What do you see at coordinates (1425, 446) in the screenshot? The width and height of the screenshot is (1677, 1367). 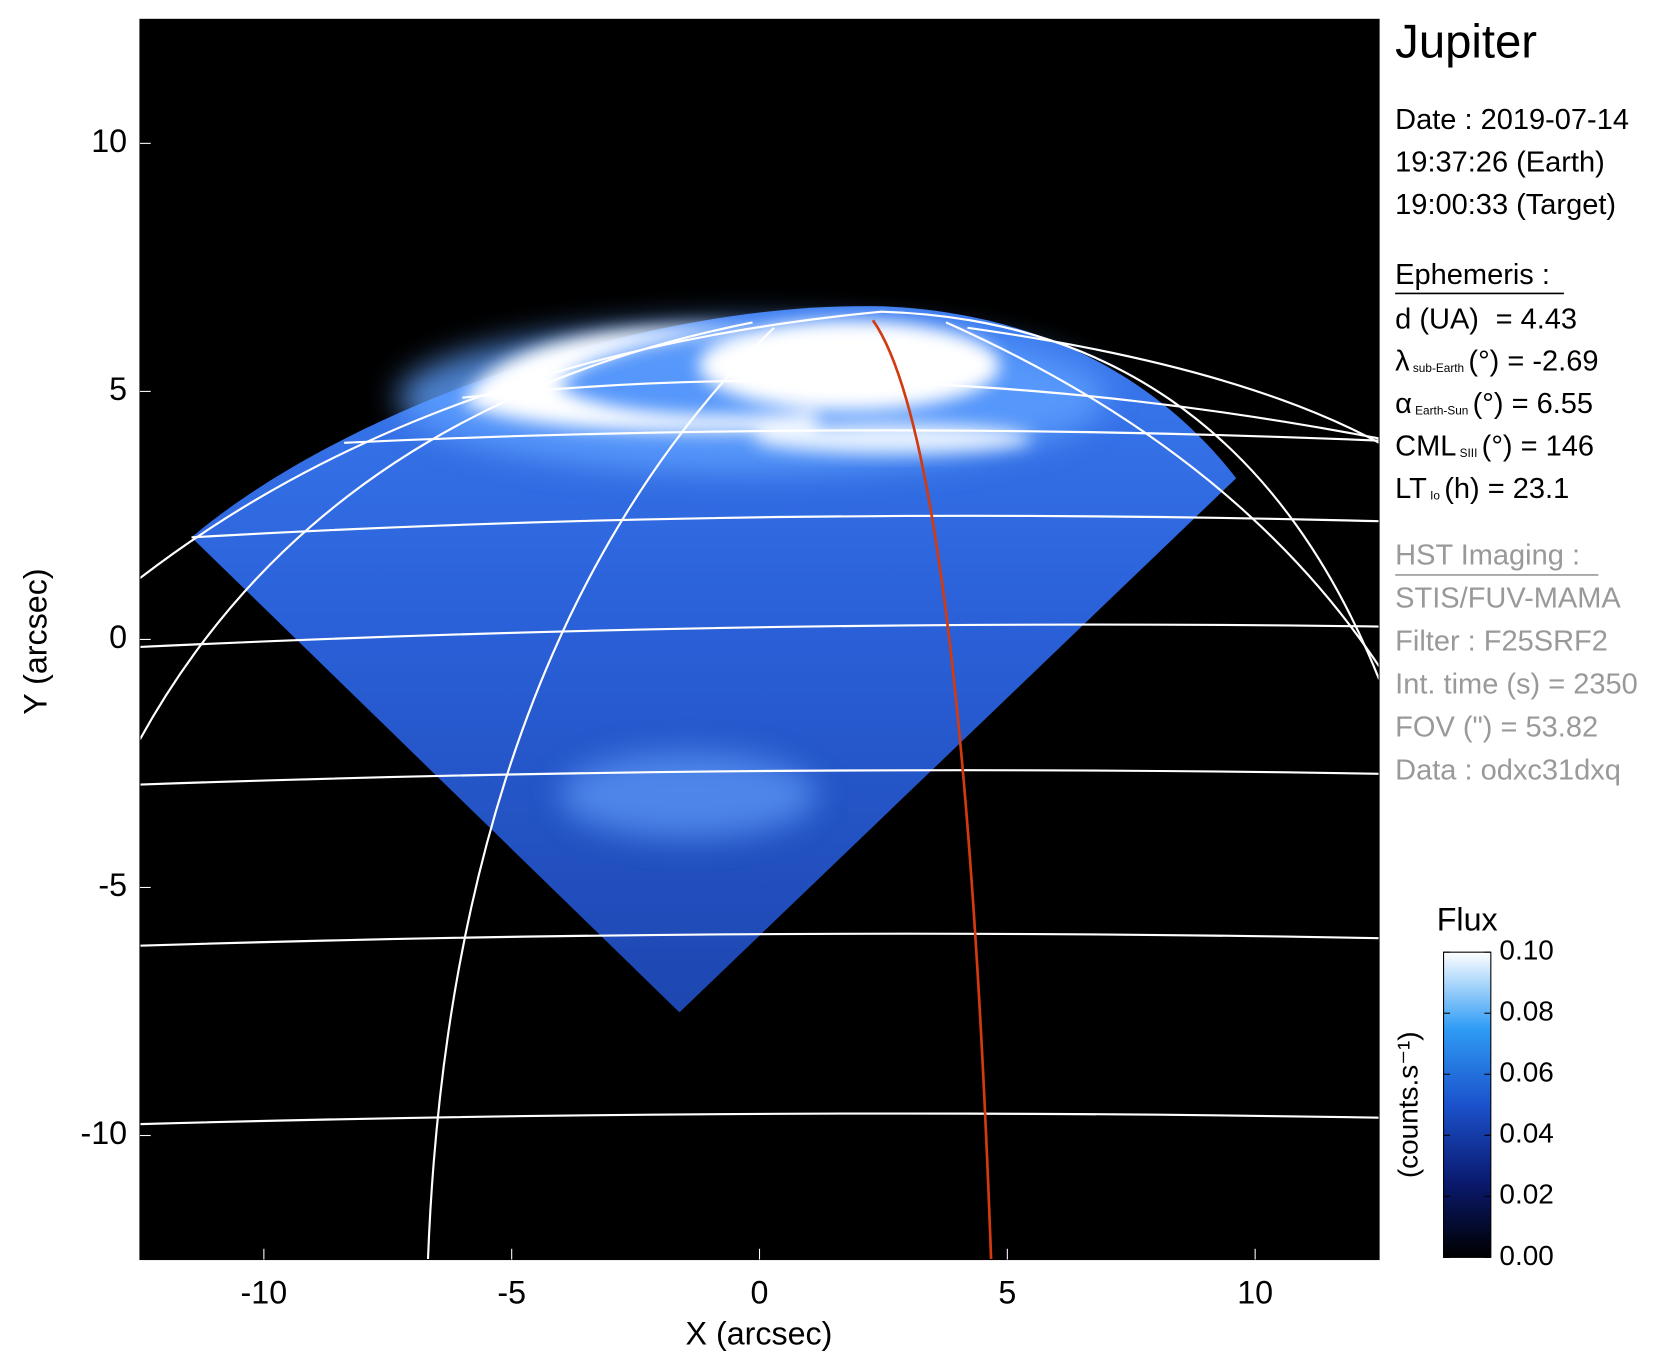 I see `ephemeris-symbol: CML` at bounding box center [1425, 446].